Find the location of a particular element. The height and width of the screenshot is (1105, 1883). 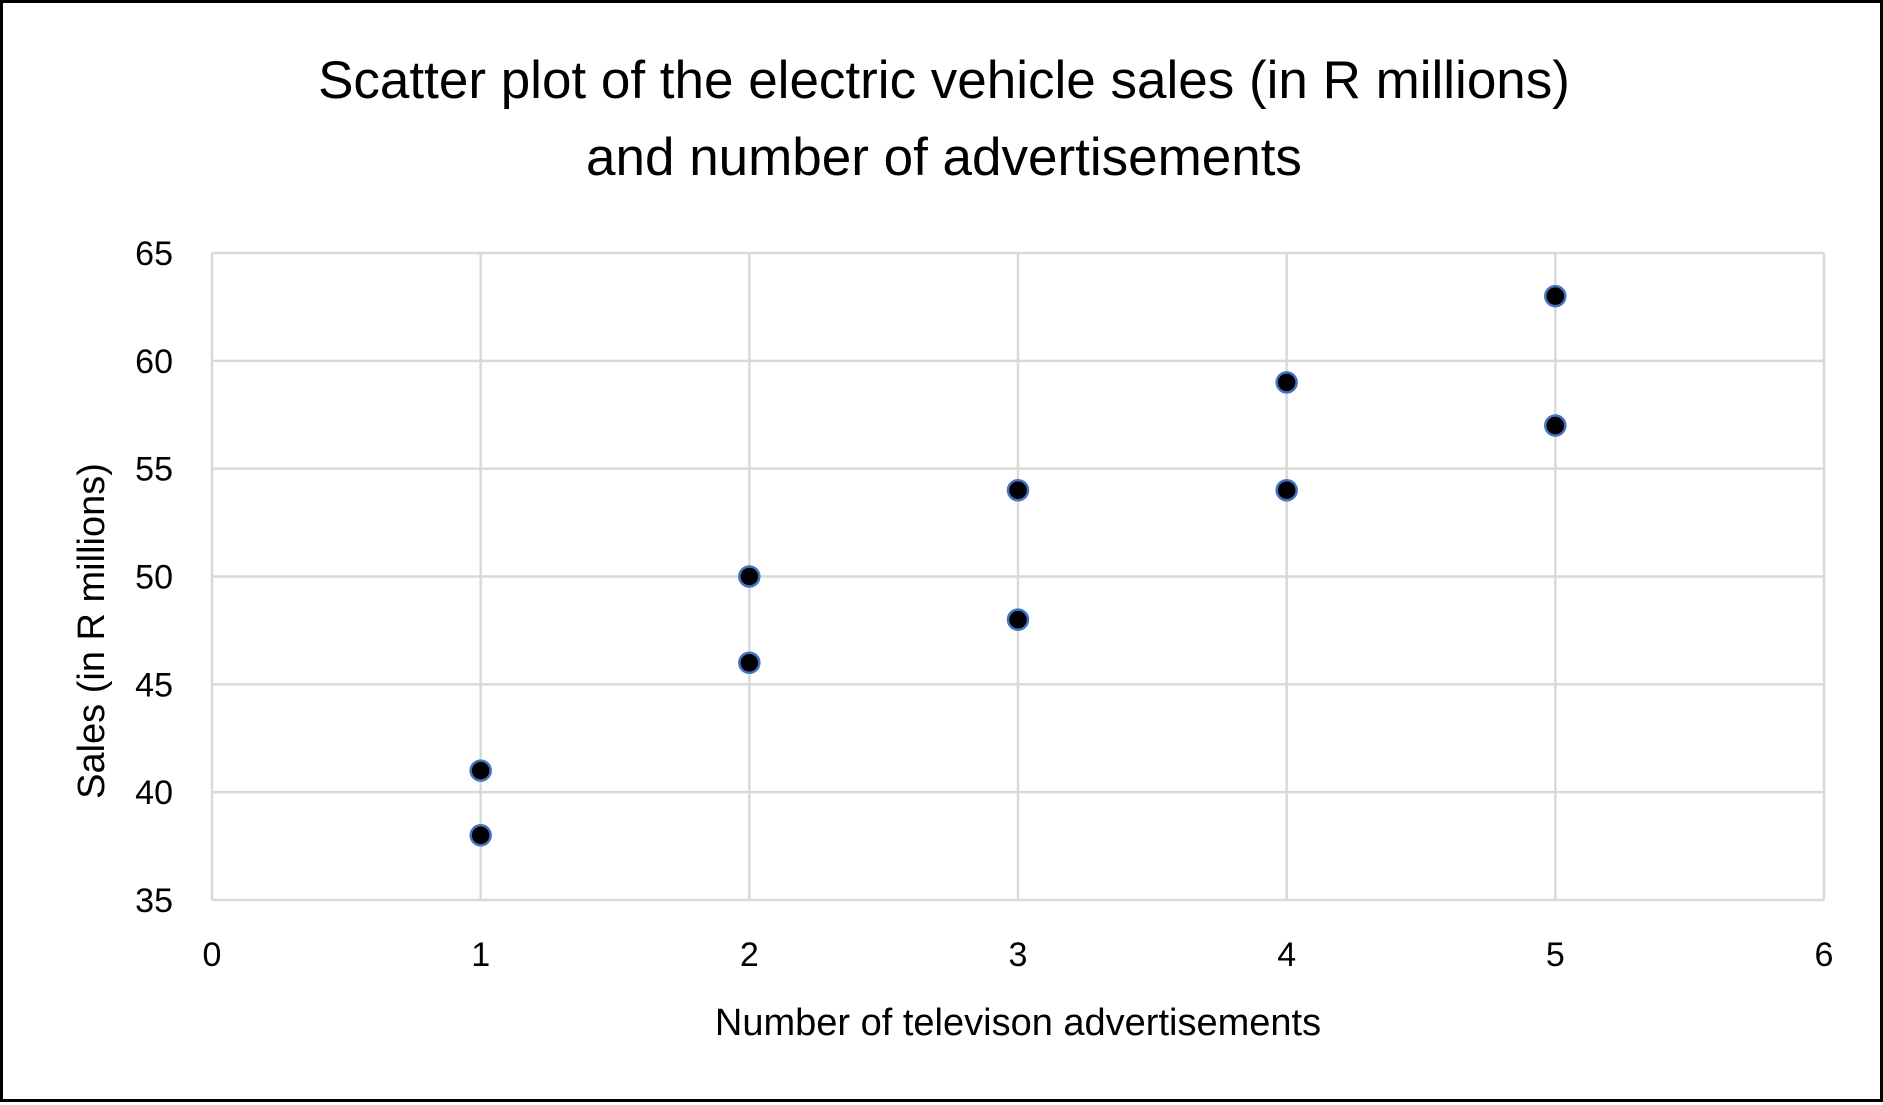

x-tick-label: 4 is located at coordinates (1286, 955).